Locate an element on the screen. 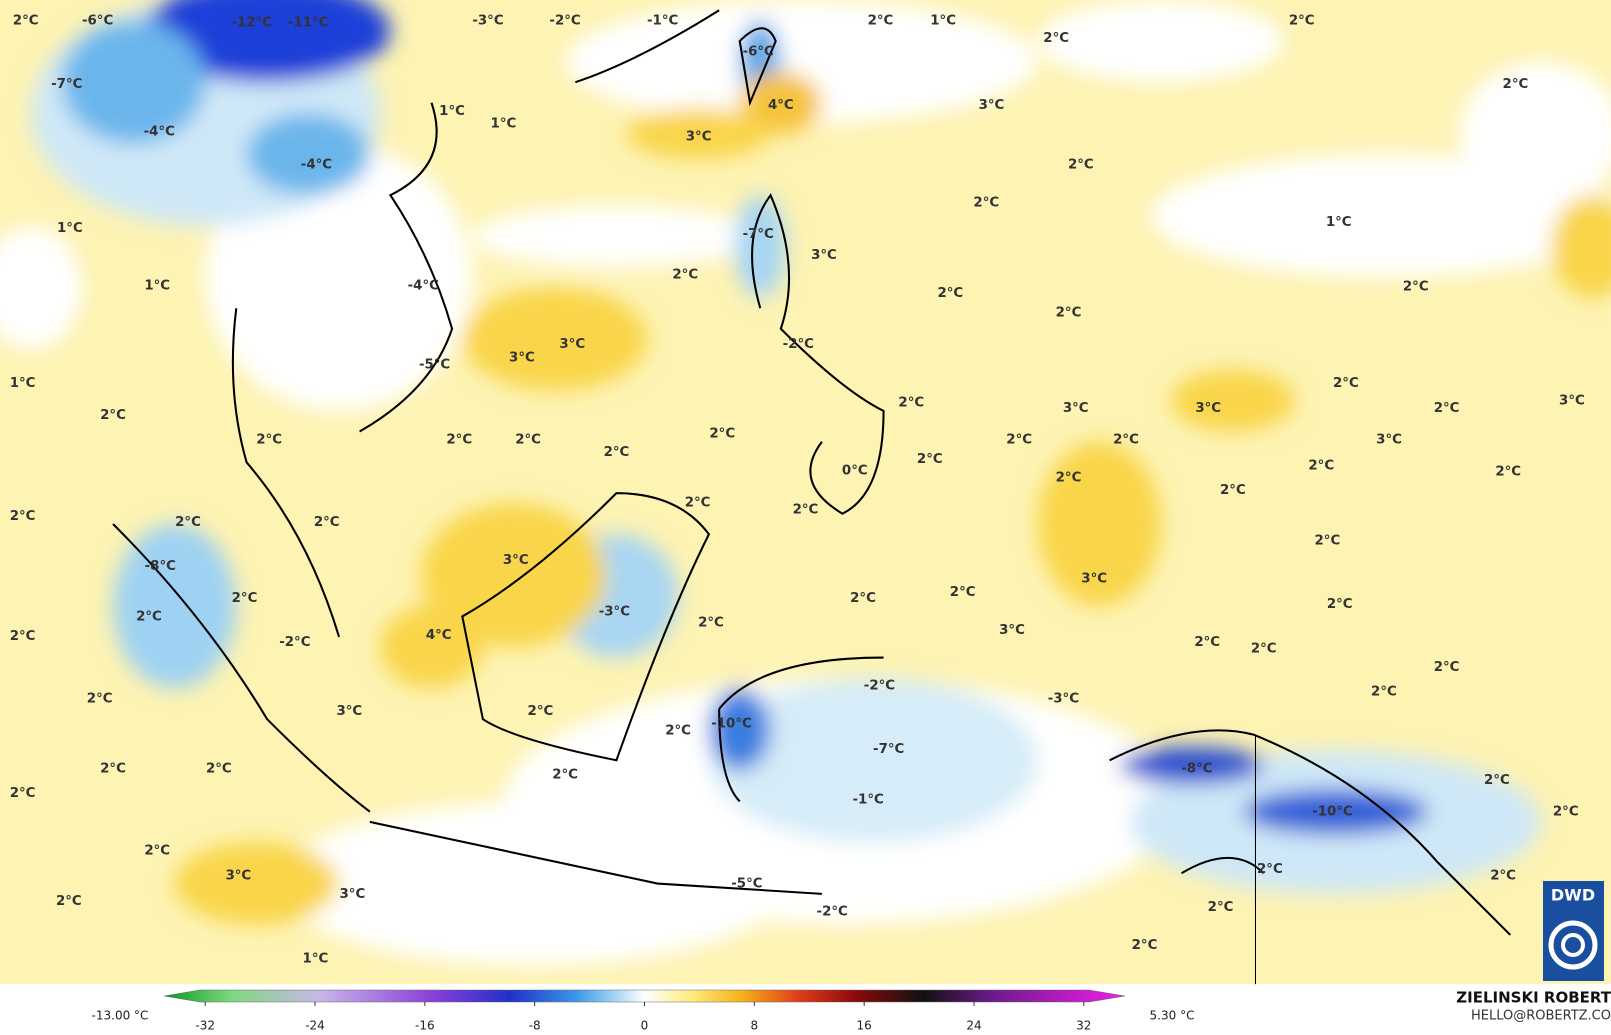 Image resolution: width=1611 pixels, height=1035 pixels. colorbar-tick-label: -24 is located at coordinates (315, 1026).